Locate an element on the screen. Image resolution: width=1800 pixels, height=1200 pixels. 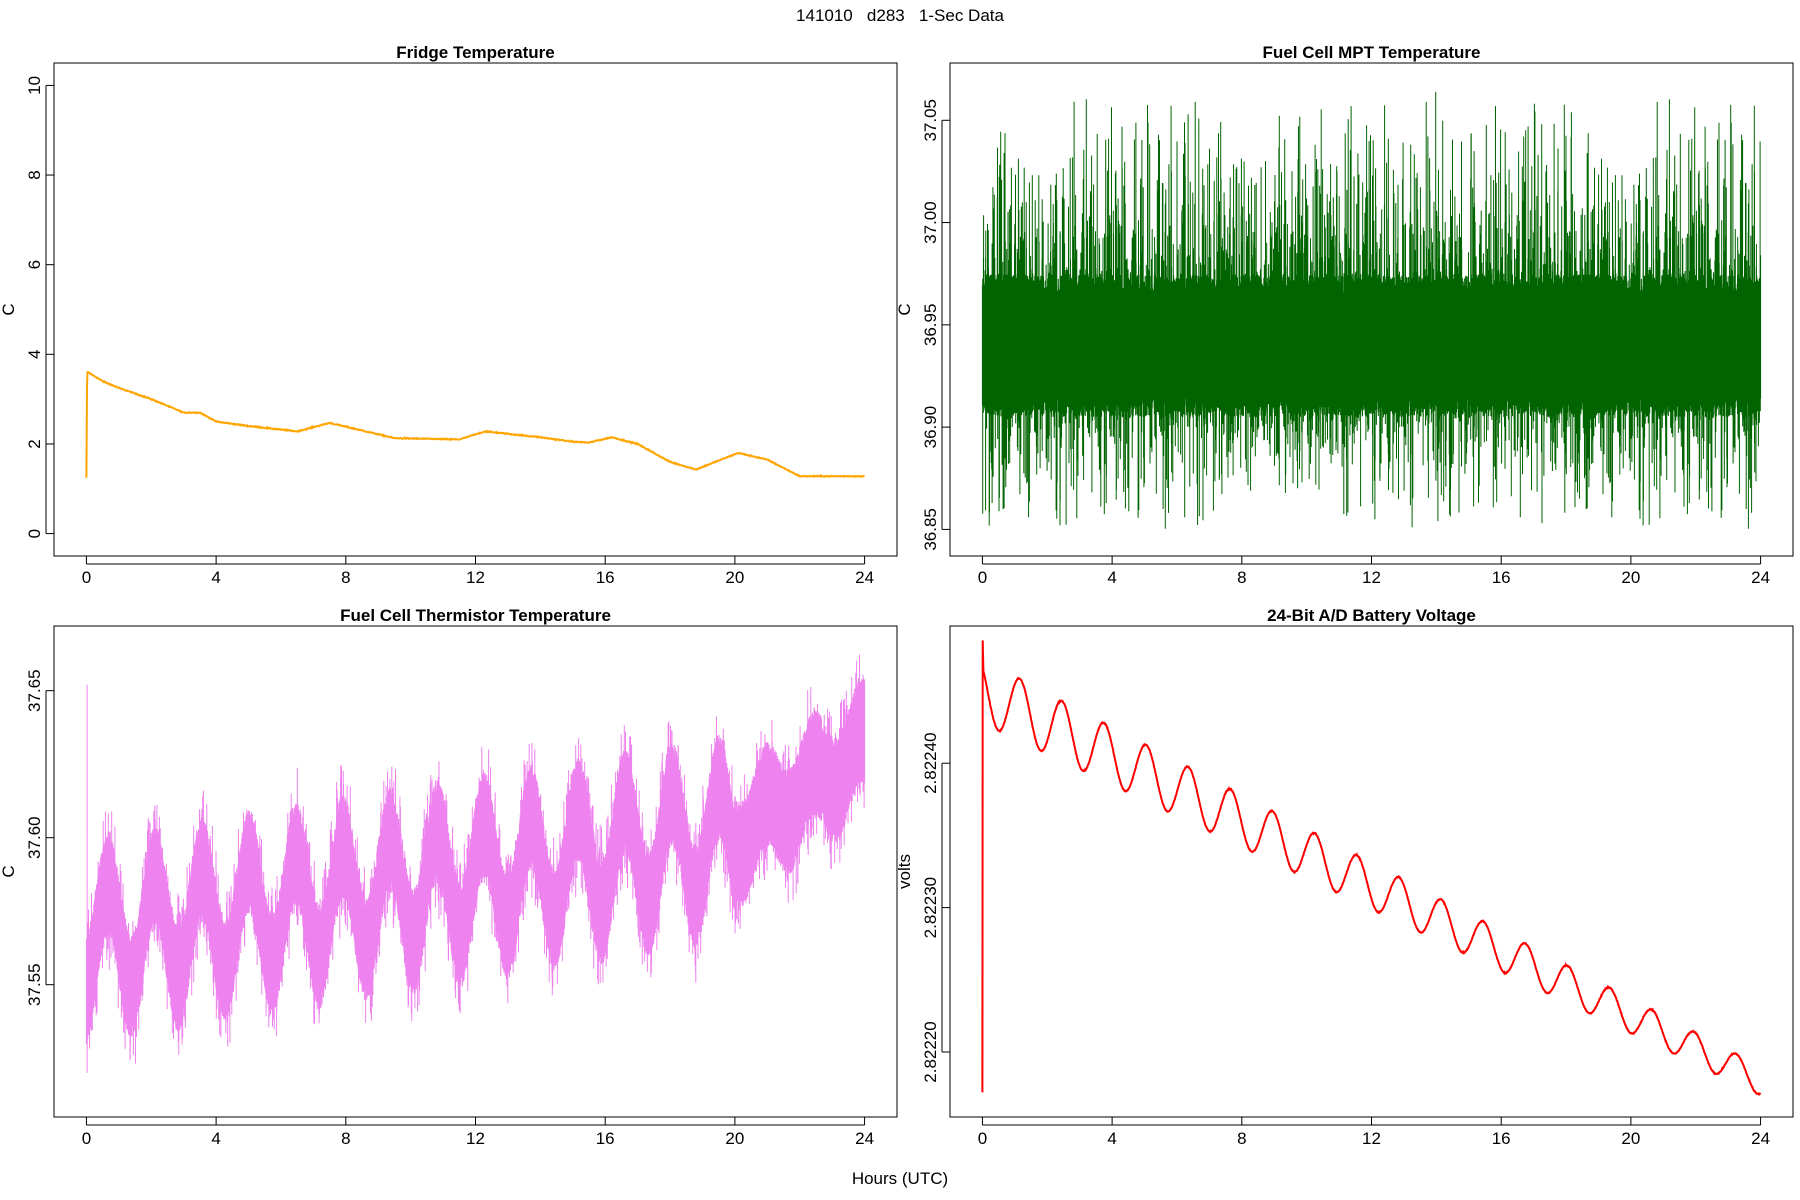
y-tick-label: 37.55 is located at coordinates (34, 984).